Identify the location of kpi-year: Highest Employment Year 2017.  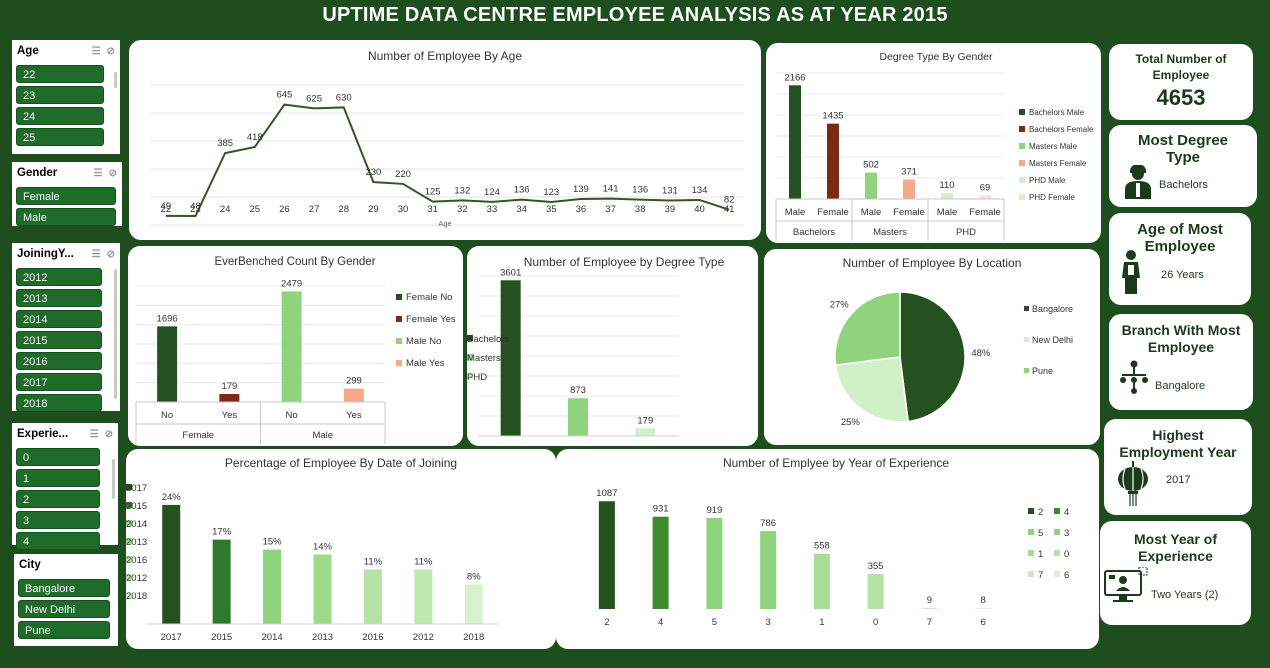
(1178, 467).